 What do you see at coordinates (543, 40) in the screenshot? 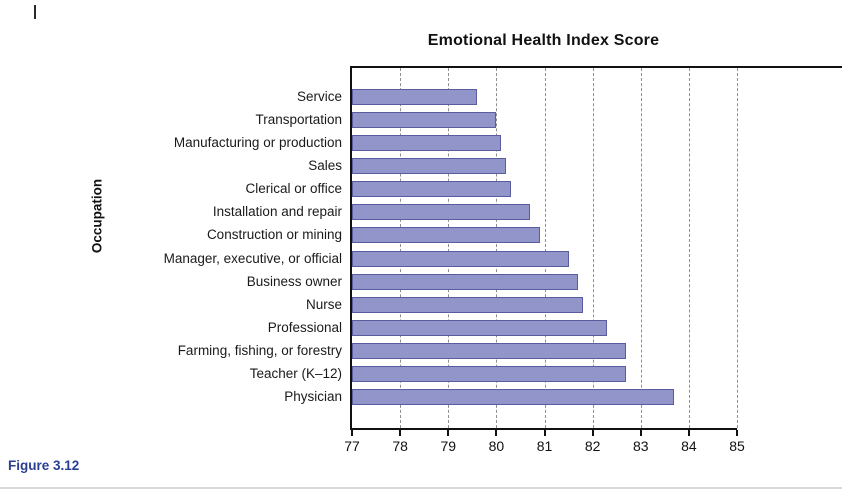
I see `chart-title: Emotional Health Index Score` at bounding box center [543, 40].